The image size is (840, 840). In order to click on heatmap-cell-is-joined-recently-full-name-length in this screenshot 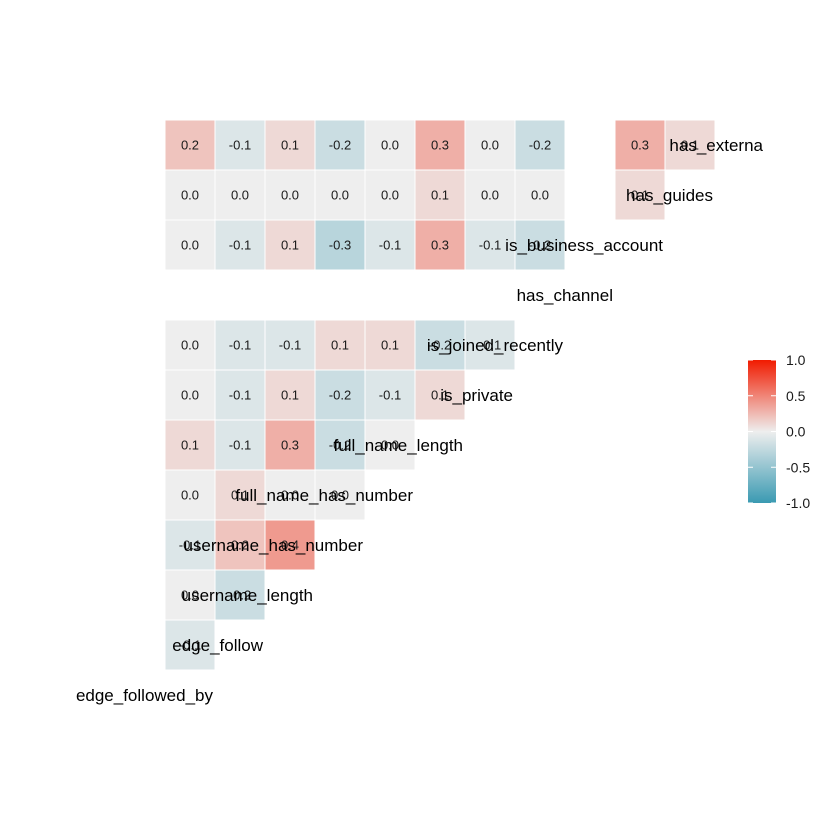, I will do `click(440, 345)`.